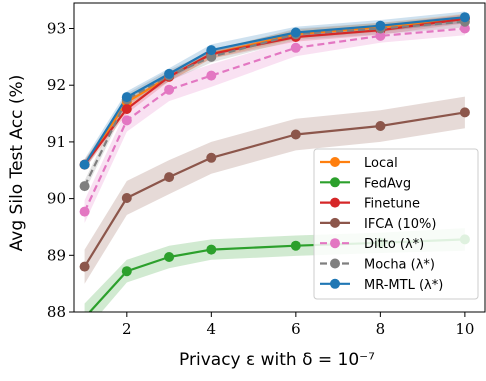  What do you see at coordinates (381, 329) in the screenshot?
I see `x-tick-label: 8` at bounding box center [381, 329].